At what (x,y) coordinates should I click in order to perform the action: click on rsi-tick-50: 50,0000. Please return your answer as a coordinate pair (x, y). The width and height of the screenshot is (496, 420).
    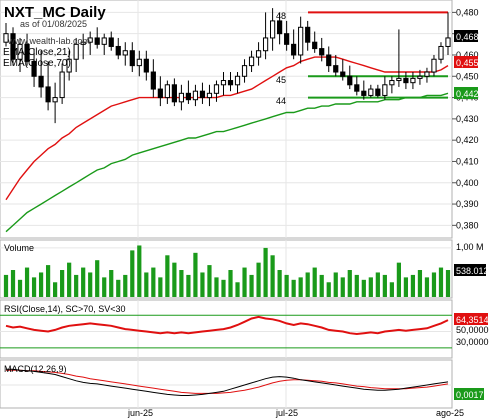
    Looking at the image, I should click on (472, 330).